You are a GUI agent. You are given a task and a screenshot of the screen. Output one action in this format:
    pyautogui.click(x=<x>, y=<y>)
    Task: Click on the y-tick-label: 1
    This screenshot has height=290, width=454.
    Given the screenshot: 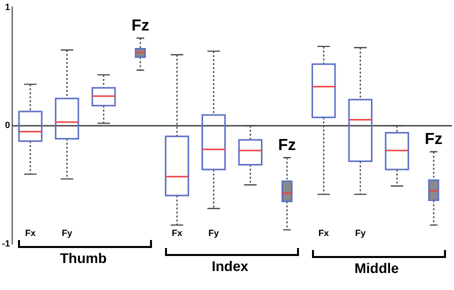 What is the action you would take?
    pyautogui.click(x=7, y=7)
    